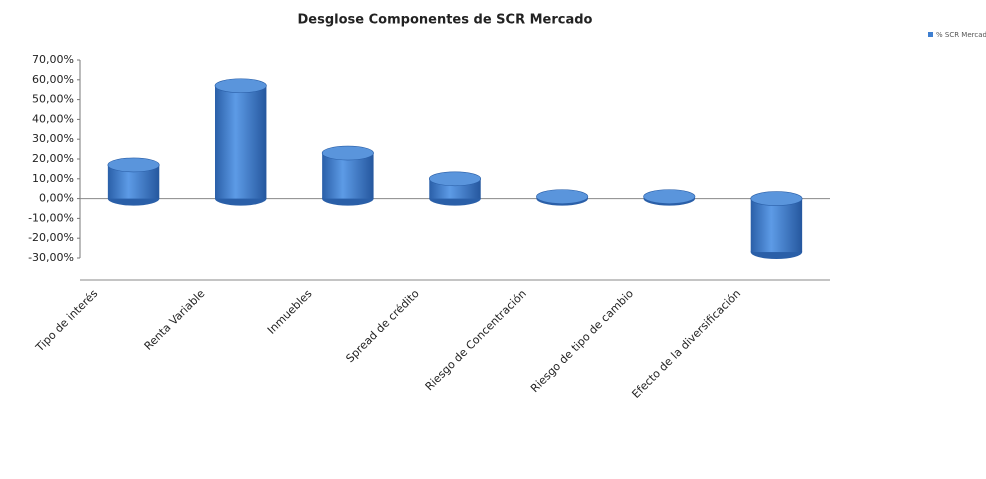 The image size is (986, 479). What do you see at coordinates (67, 321) in the screenshot?
I see `x-tick-label: Tipo de interés` at bounding box center [67, 321].